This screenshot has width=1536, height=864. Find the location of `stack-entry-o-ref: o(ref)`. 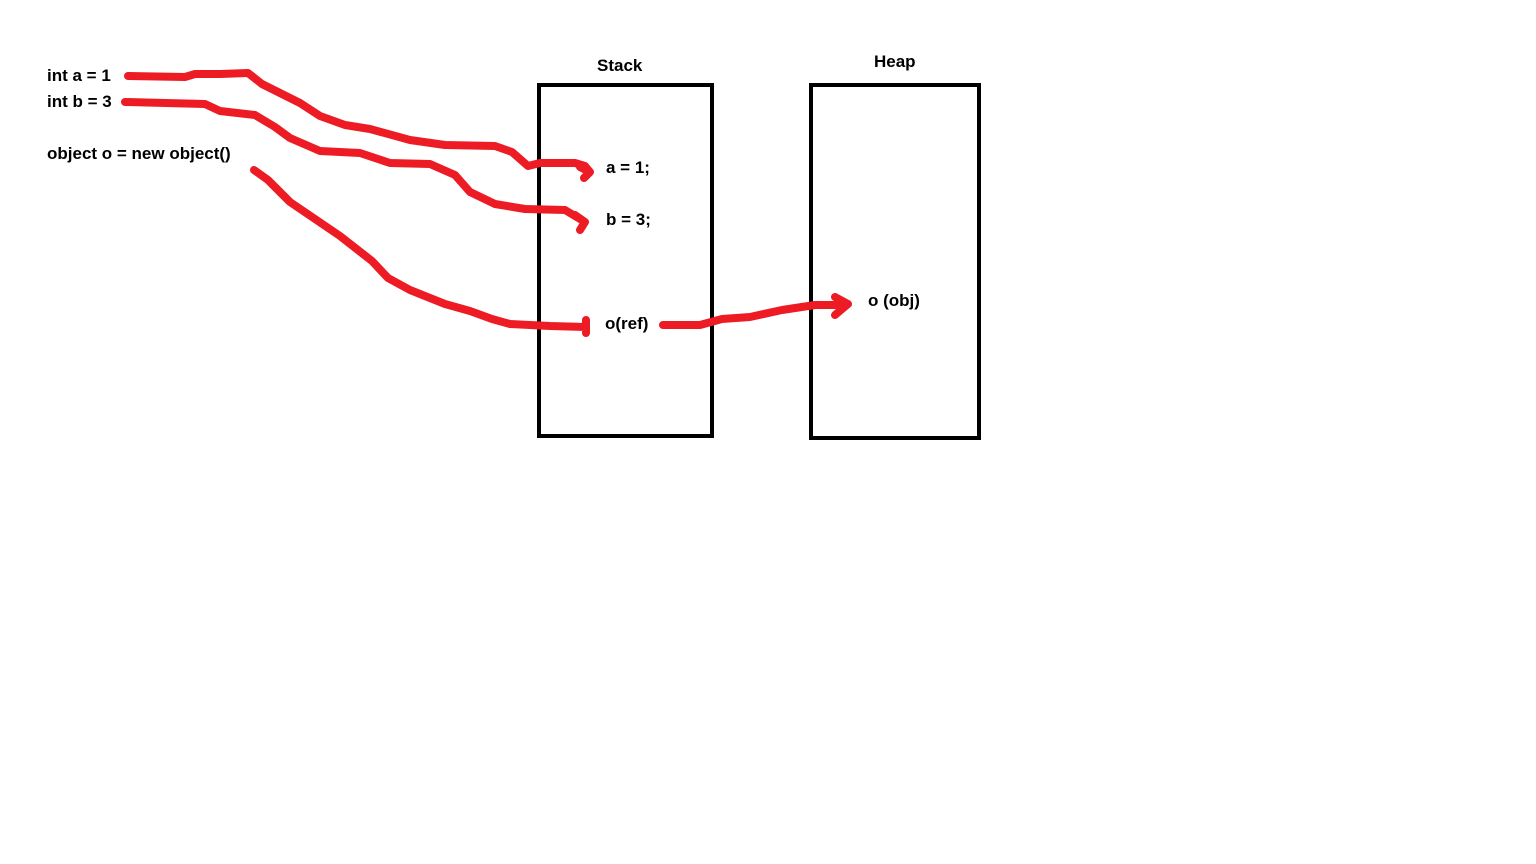

stack-entry-o-ref: o(ref) is located at coordinates (627, 323).